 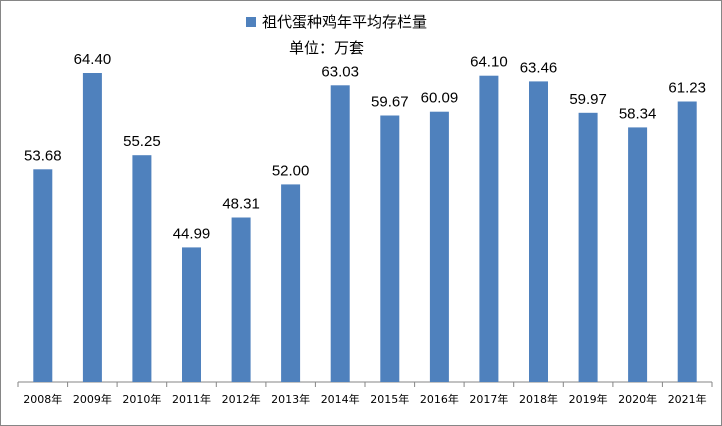 I want to click on value-label-0: 53.68, so click(x=43, y=155).